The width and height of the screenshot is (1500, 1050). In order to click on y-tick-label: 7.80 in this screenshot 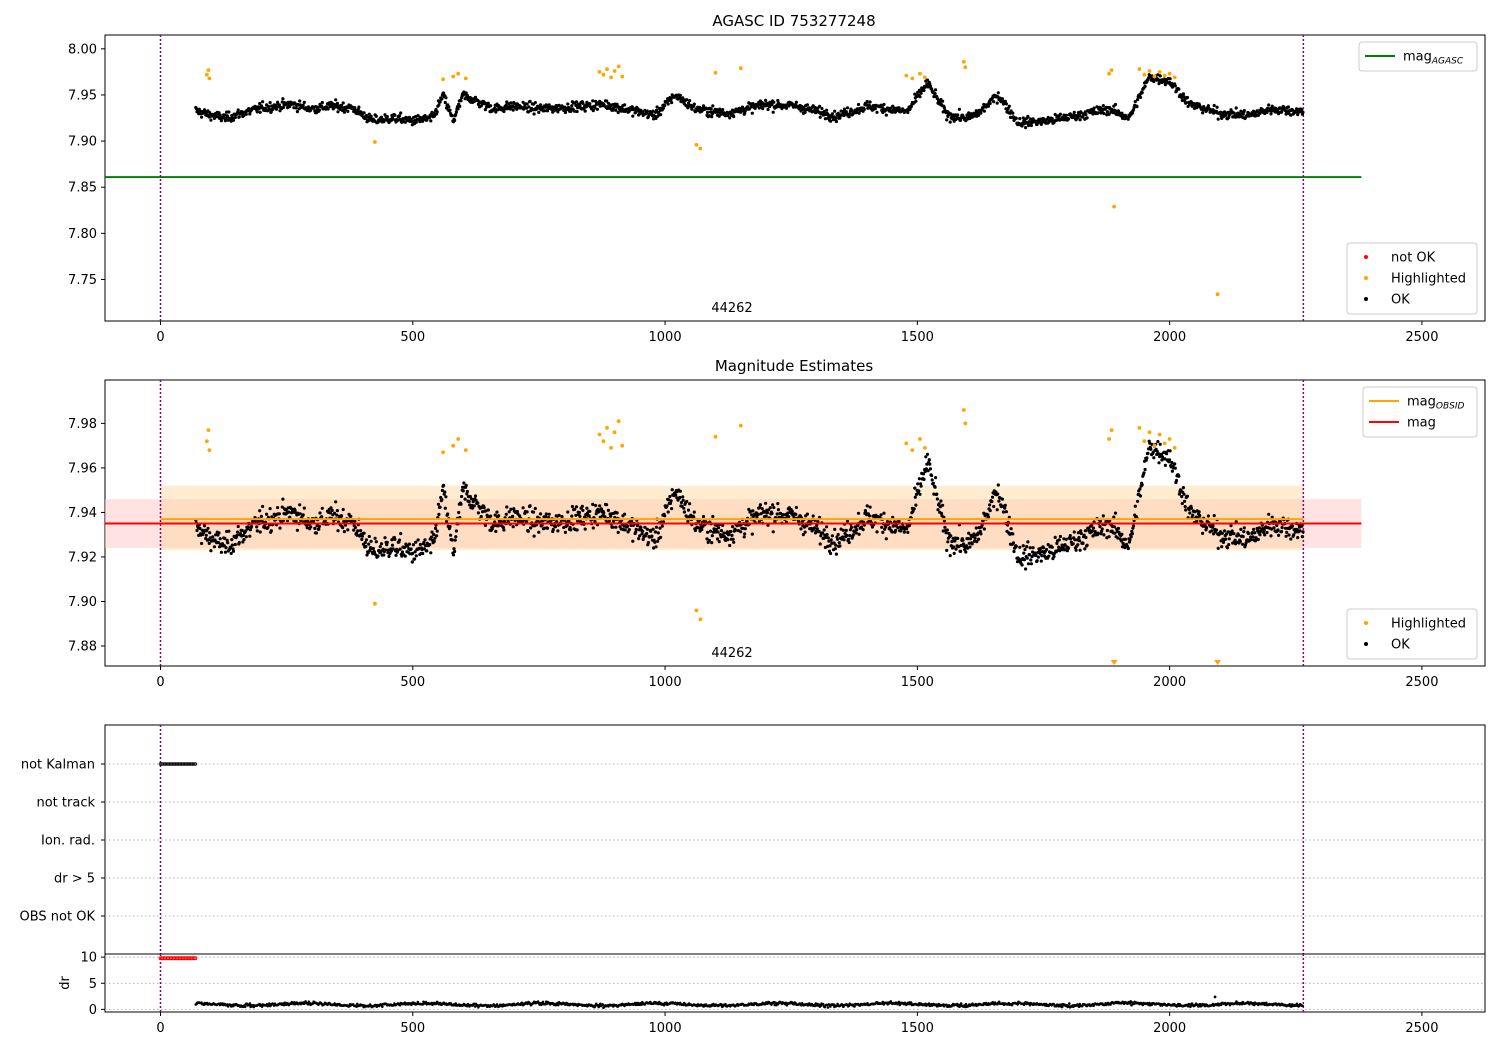, I will do `click(82, 234)`.